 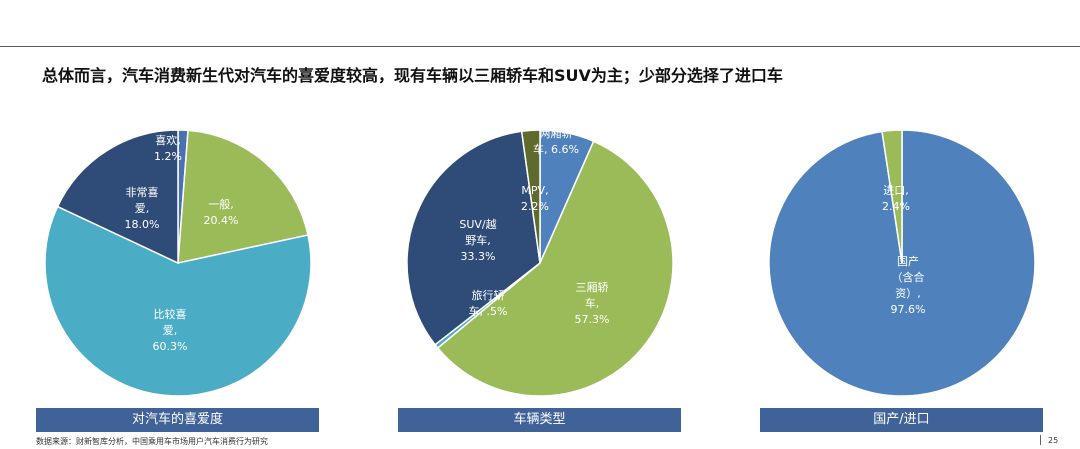 I want to click on pie-3: 国产（含合资）, 97.6% 进口, 2.4%, so click(x=902, y=263).